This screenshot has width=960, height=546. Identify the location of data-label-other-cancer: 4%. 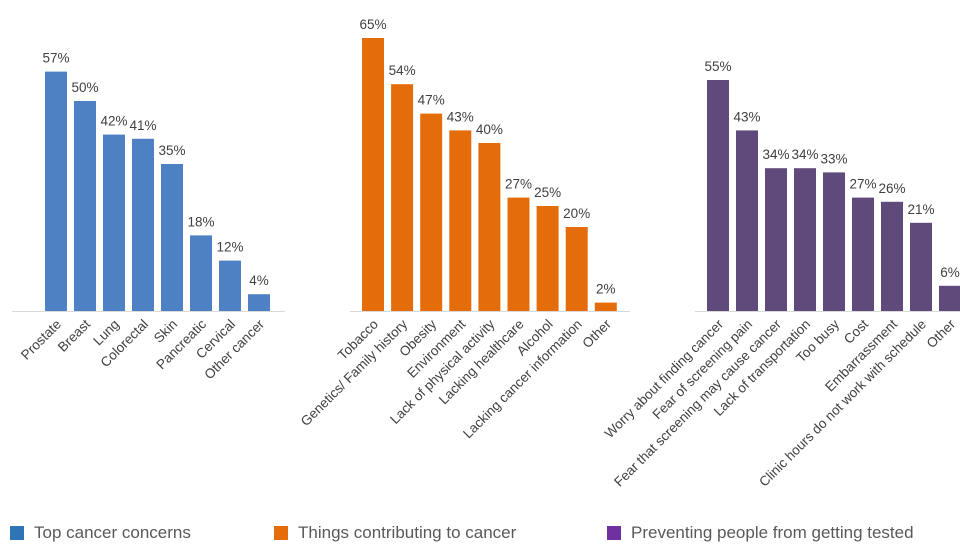
(259, 280).